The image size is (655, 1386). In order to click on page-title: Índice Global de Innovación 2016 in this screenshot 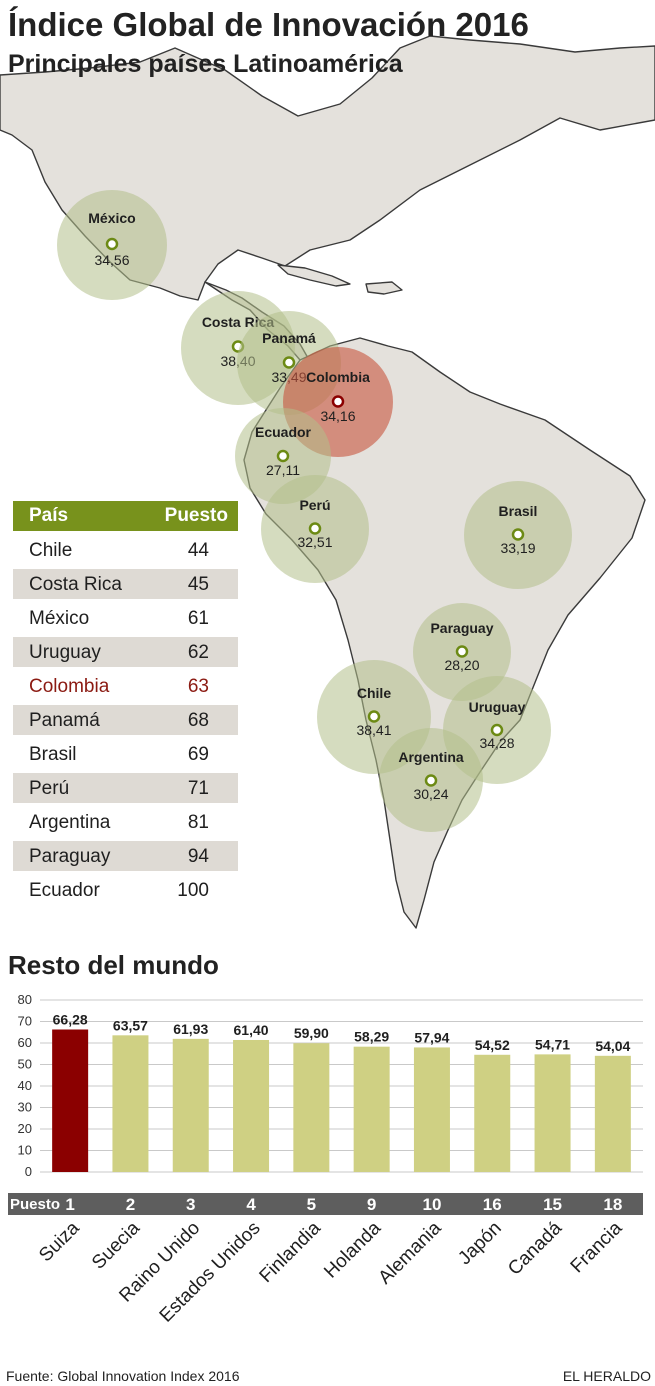, I will do `click(268, 24)`.